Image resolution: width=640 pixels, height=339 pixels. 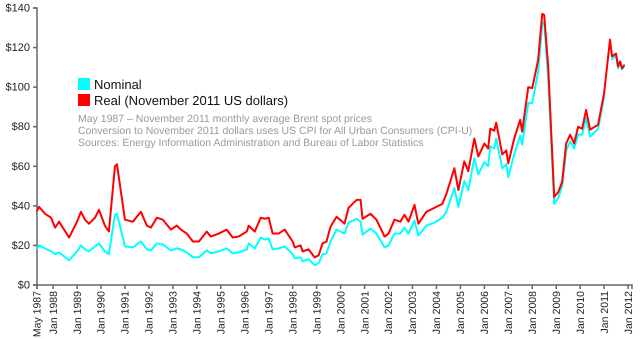 I want to click on x-tick-label: Jan 1991, so click(x=126, y=312).